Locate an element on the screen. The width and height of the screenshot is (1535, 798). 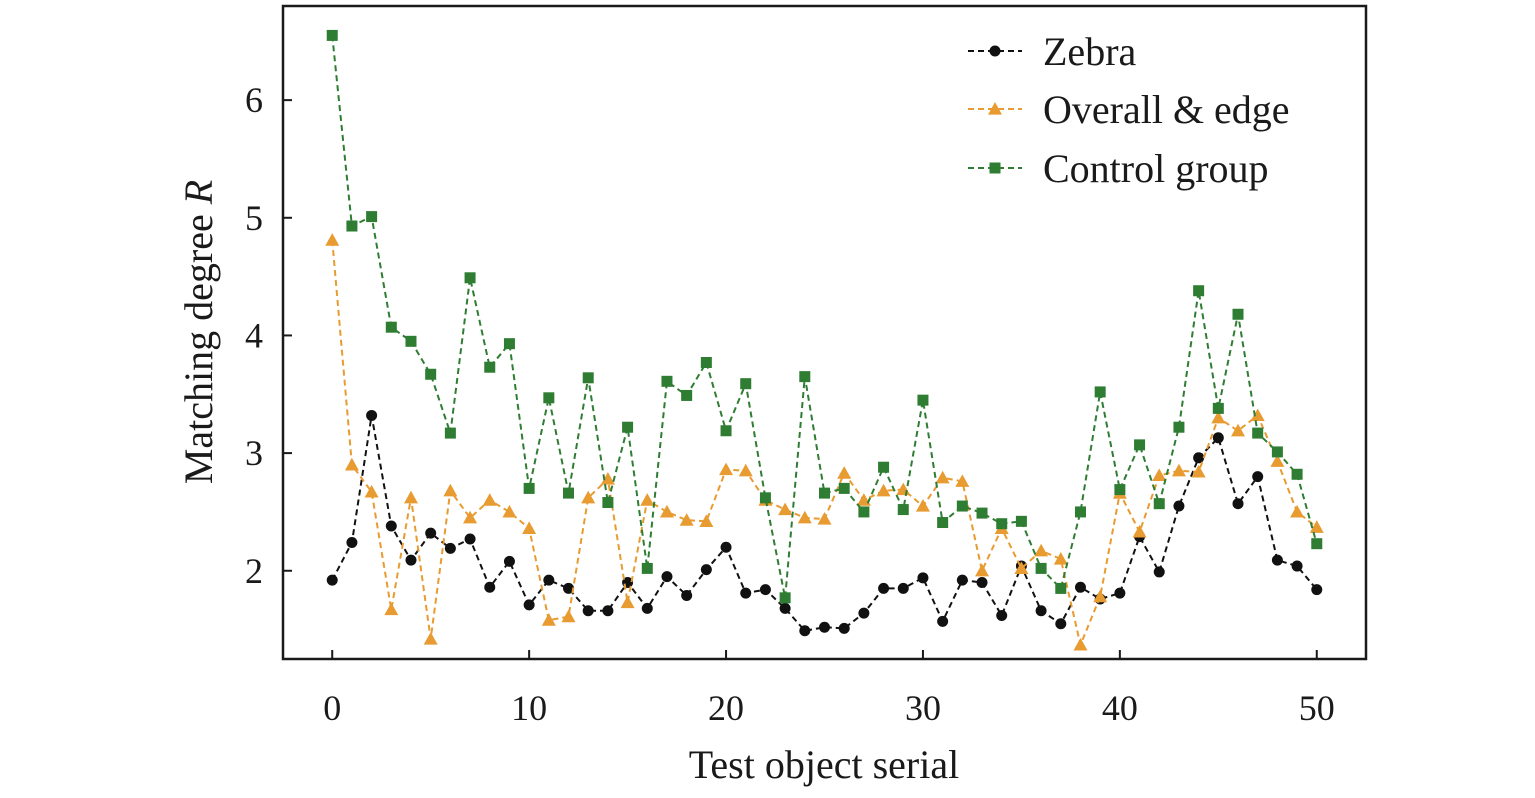
legend-label: Control group is located at coordinates (1156, 168).